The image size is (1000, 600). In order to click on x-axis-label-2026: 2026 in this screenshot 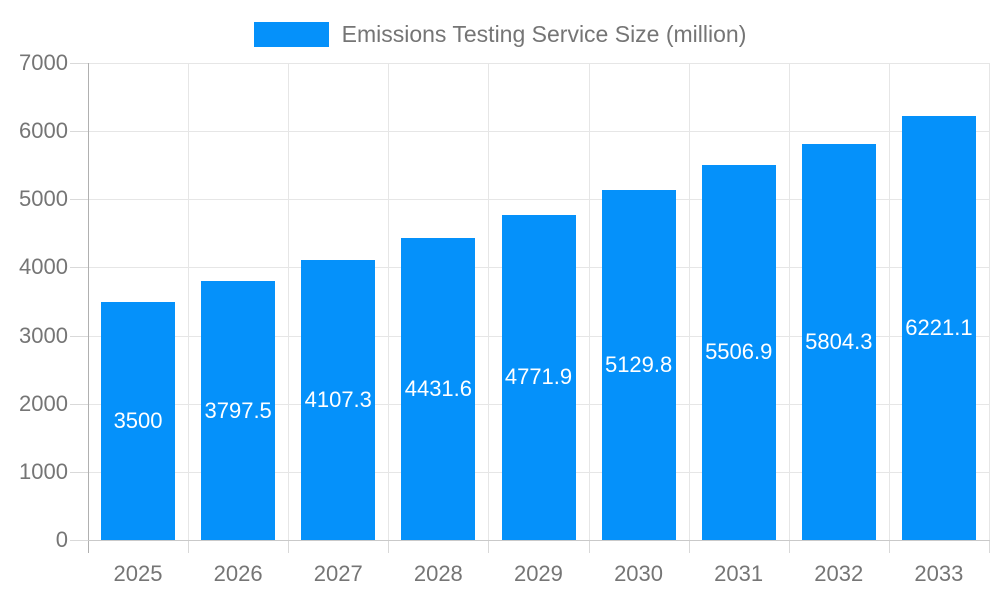, I will do `click(238, 573)`.